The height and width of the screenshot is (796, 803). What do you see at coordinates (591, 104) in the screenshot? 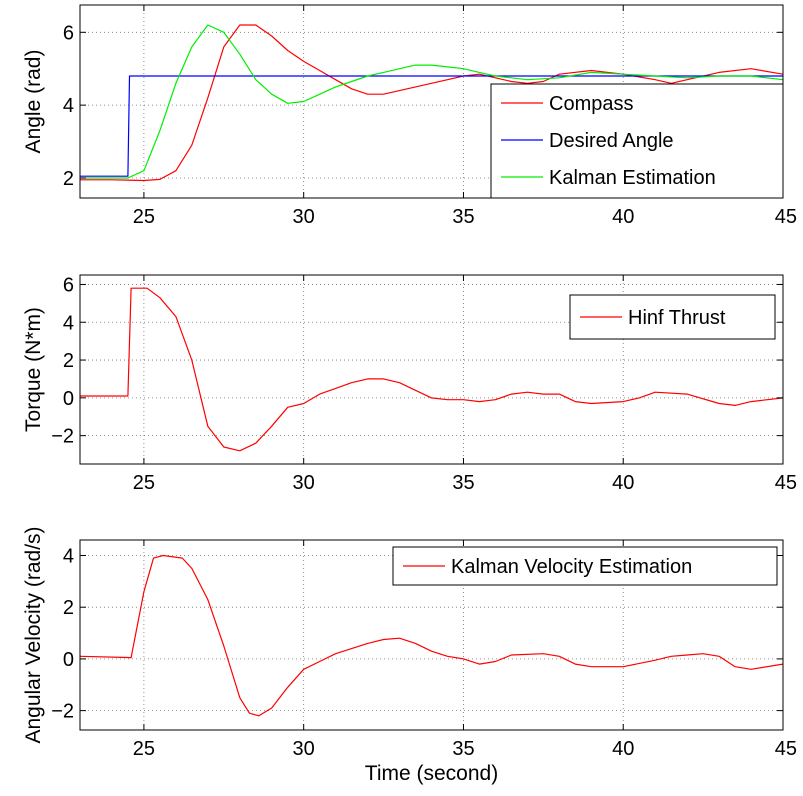
I see `legend-entry: Compass` at bounding box center [591, 104].